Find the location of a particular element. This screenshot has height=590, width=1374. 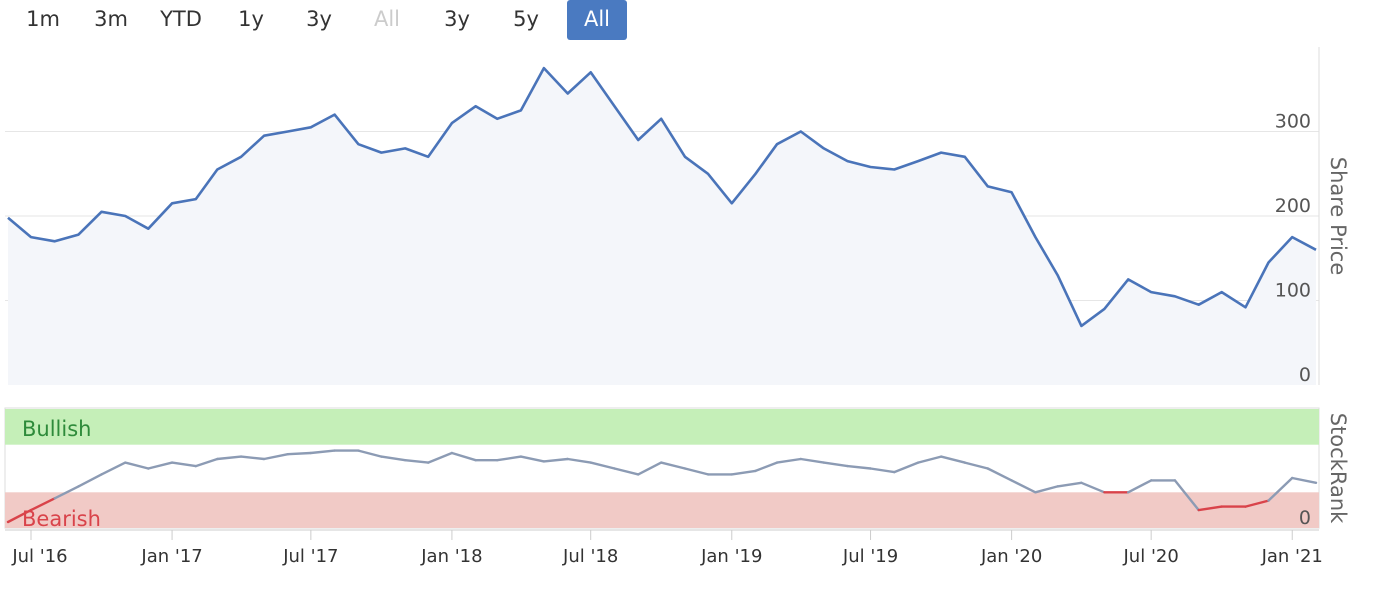

x-tick-label: Jan '17 is located at coordinates (171, 556).